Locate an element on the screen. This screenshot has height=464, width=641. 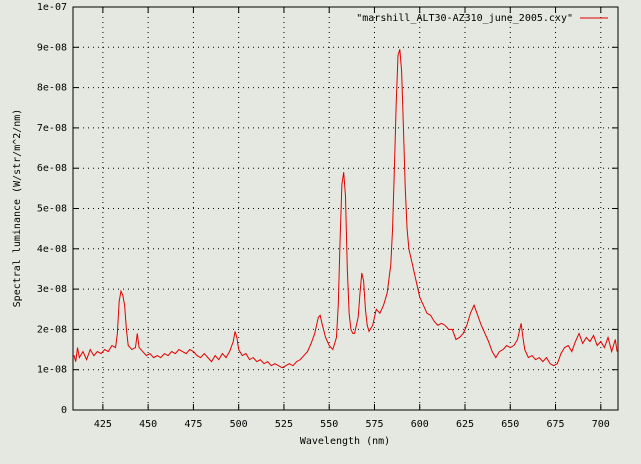
x-tick-label: 450 is located at coordinates (148, 424).